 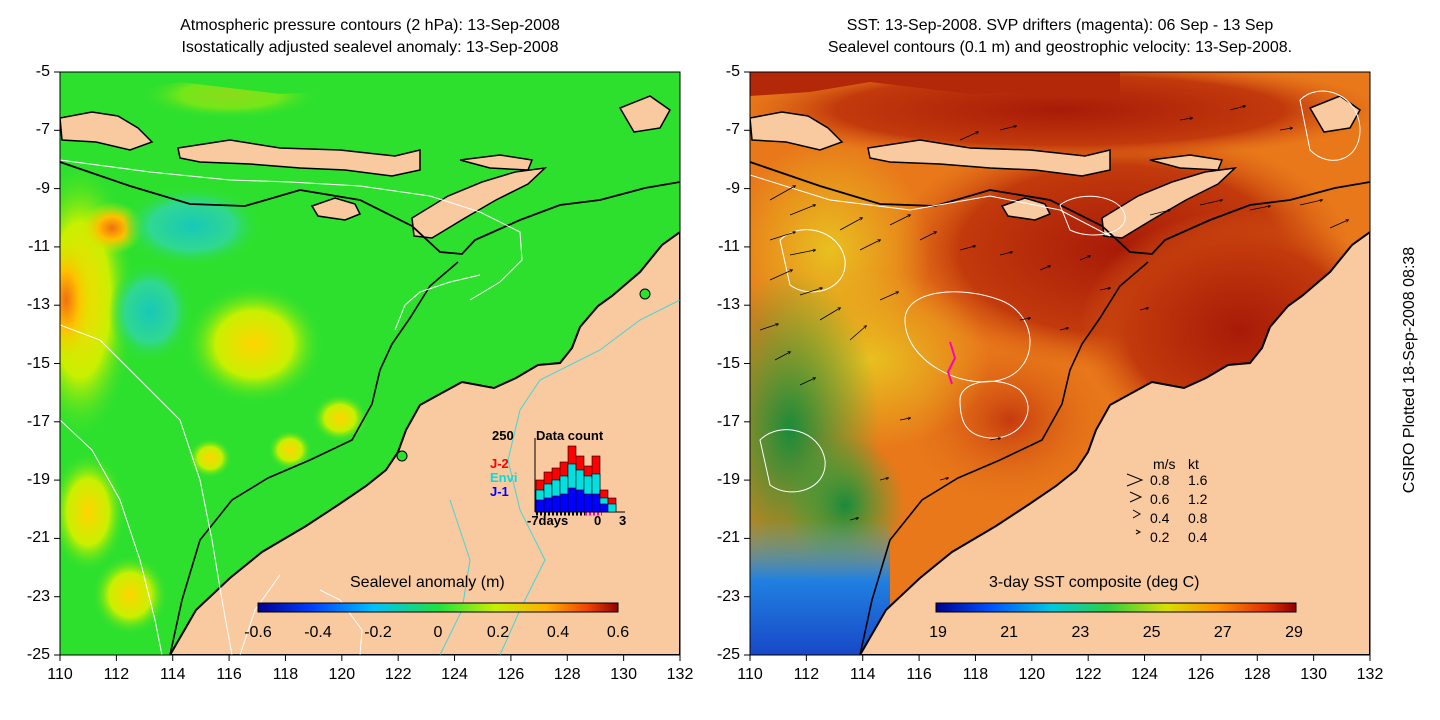 What do you see at coordinates (1334, 114) in the screenshot?
I see `right-land-tanimbar` at bounding box center [1334, 114].